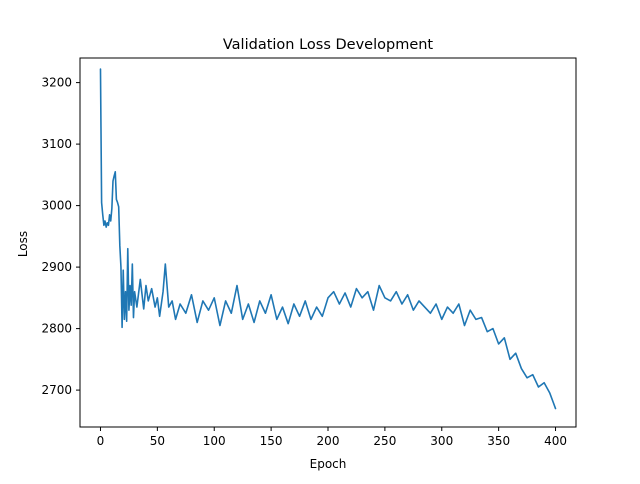 This screenshot has height=484, width=640. What do you see at coordinates (56, 267) in the screenshot?
I see `y-tick-label: 2900` at bounding box center [56, 267].